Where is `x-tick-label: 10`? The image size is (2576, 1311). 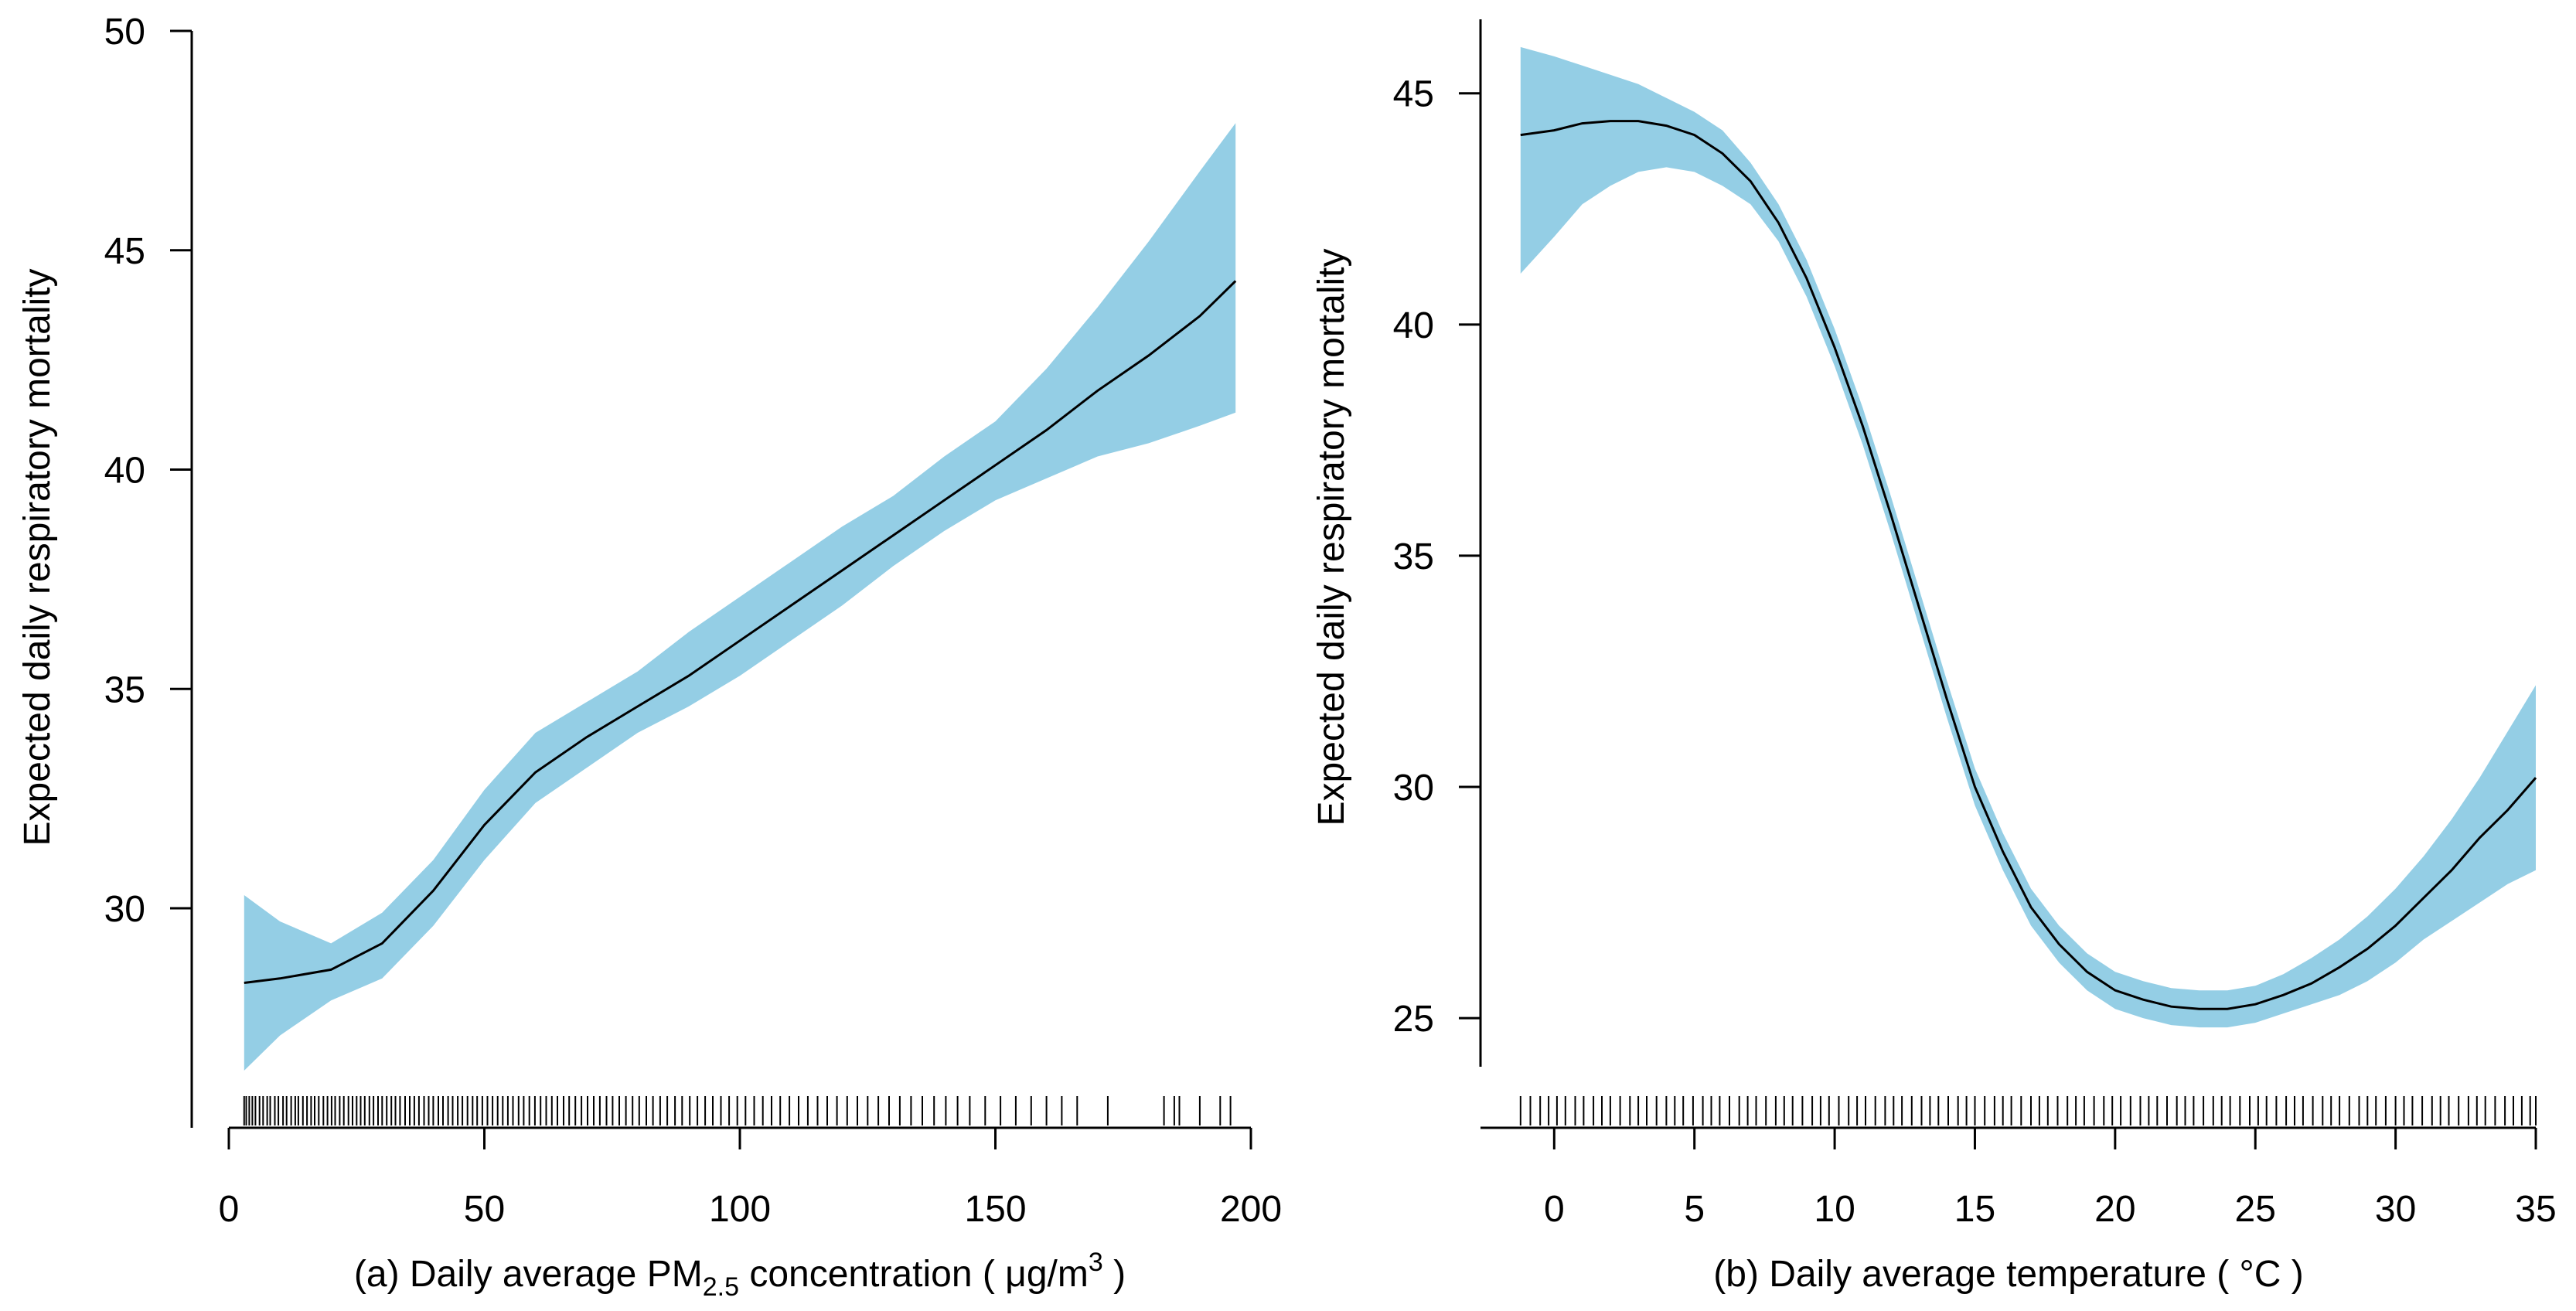 x-tick-label: 10 is located at coordinates (1835, 1209).